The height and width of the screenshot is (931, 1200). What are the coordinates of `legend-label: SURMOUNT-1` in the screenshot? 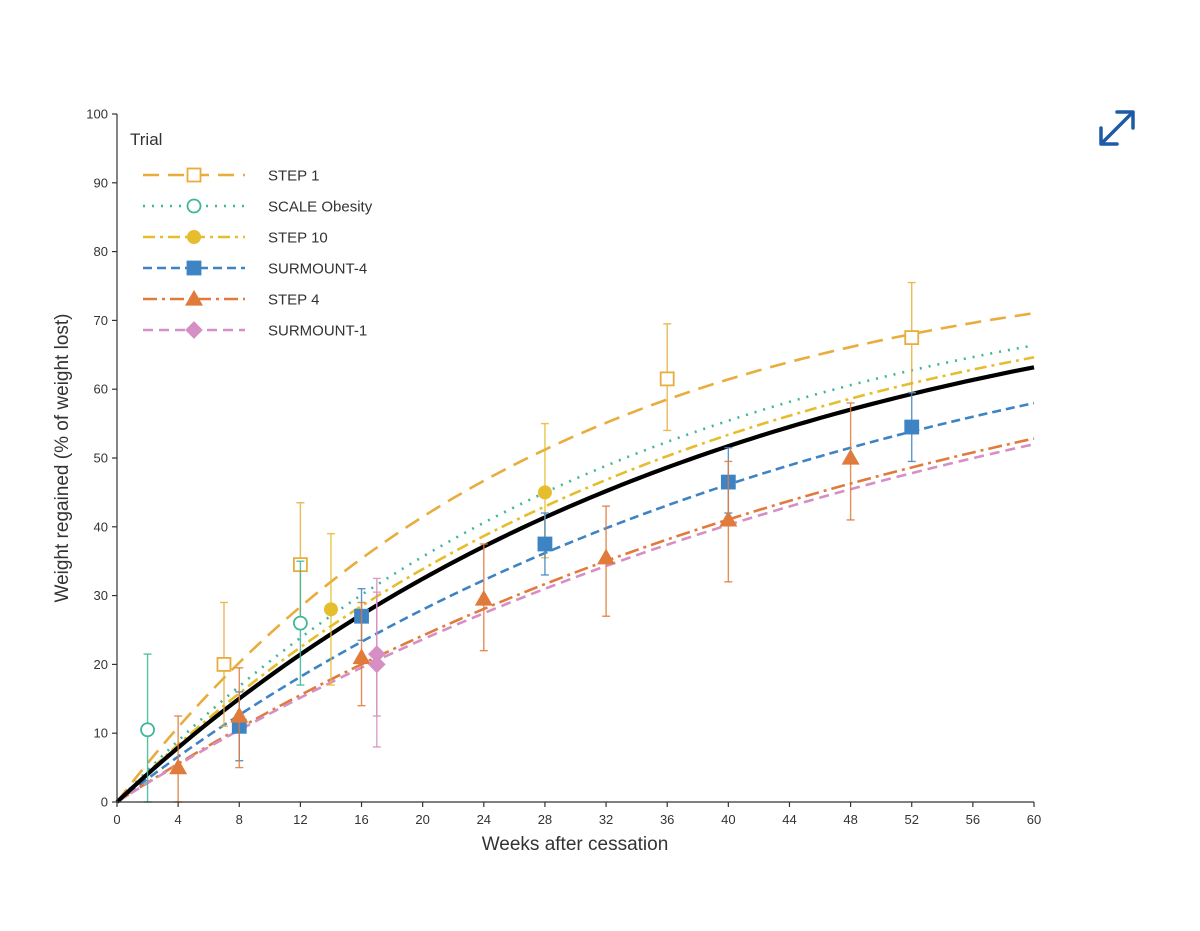 It's located at (317, 331).